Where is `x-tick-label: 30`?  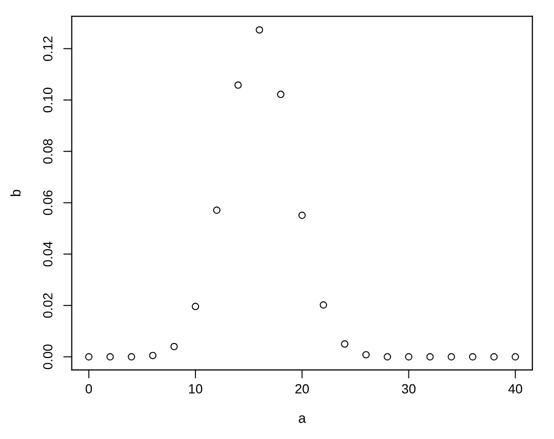
x-tick-label: 30 is located at coordinates (409, 389).